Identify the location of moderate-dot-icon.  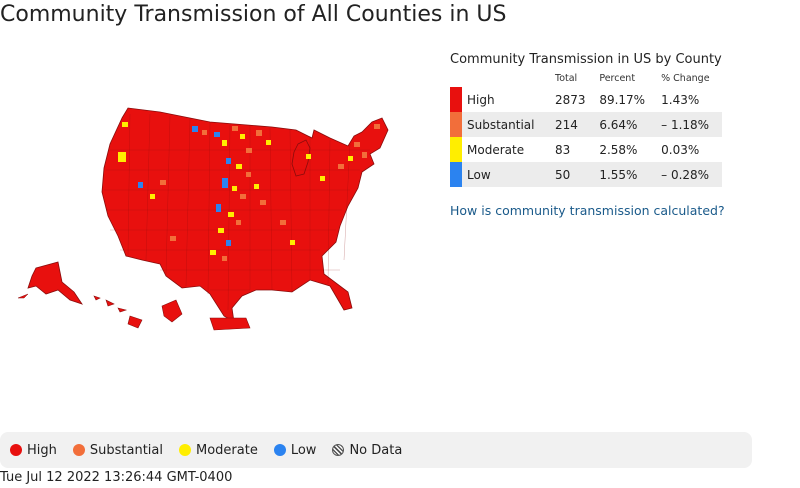
(185, 450).